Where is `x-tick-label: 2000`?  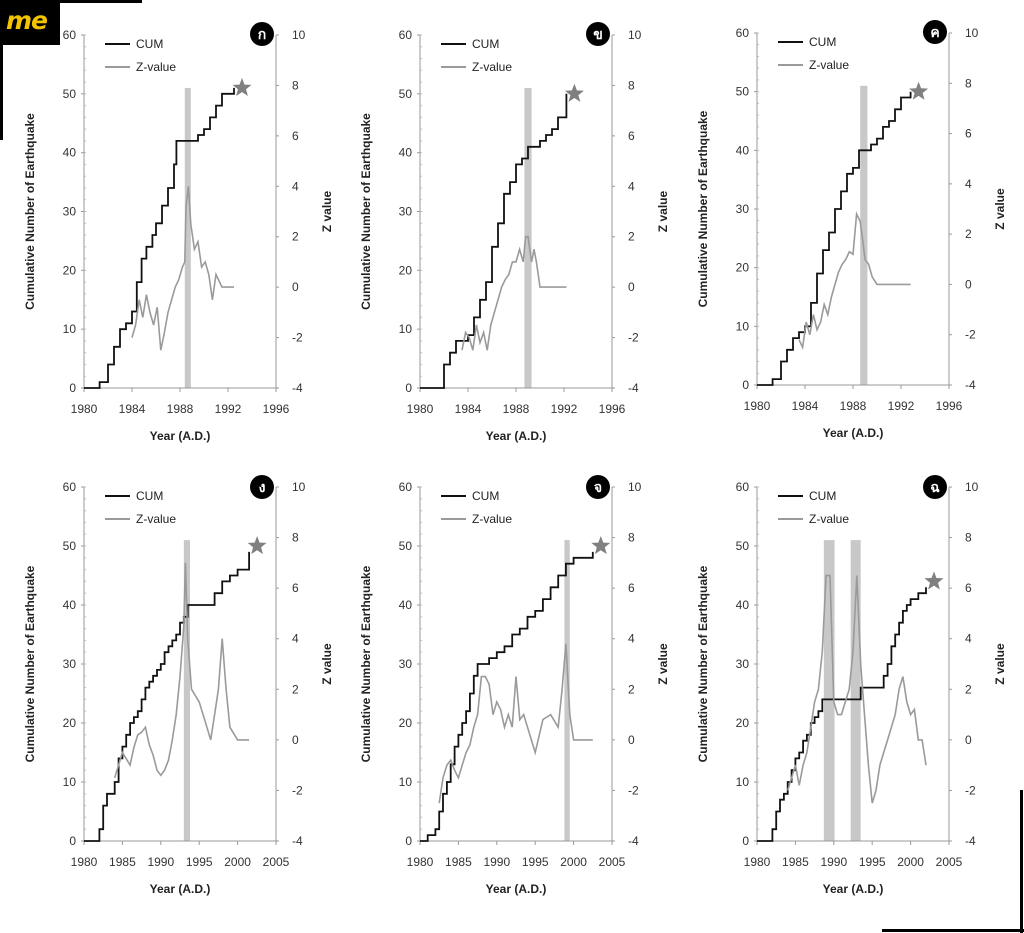 x-tick-label: 2000 is located at coordinates (910, 862).